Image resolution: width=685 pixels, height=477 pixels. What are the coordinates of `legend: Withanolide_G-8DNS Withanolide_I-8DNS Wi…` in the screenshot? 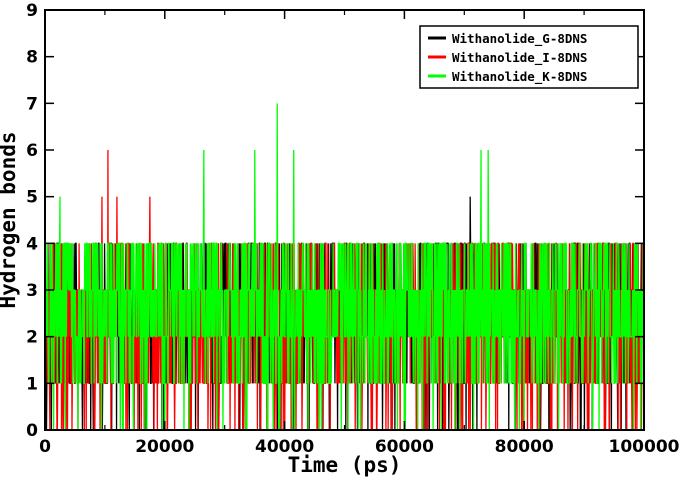 It's located at (529, 57).